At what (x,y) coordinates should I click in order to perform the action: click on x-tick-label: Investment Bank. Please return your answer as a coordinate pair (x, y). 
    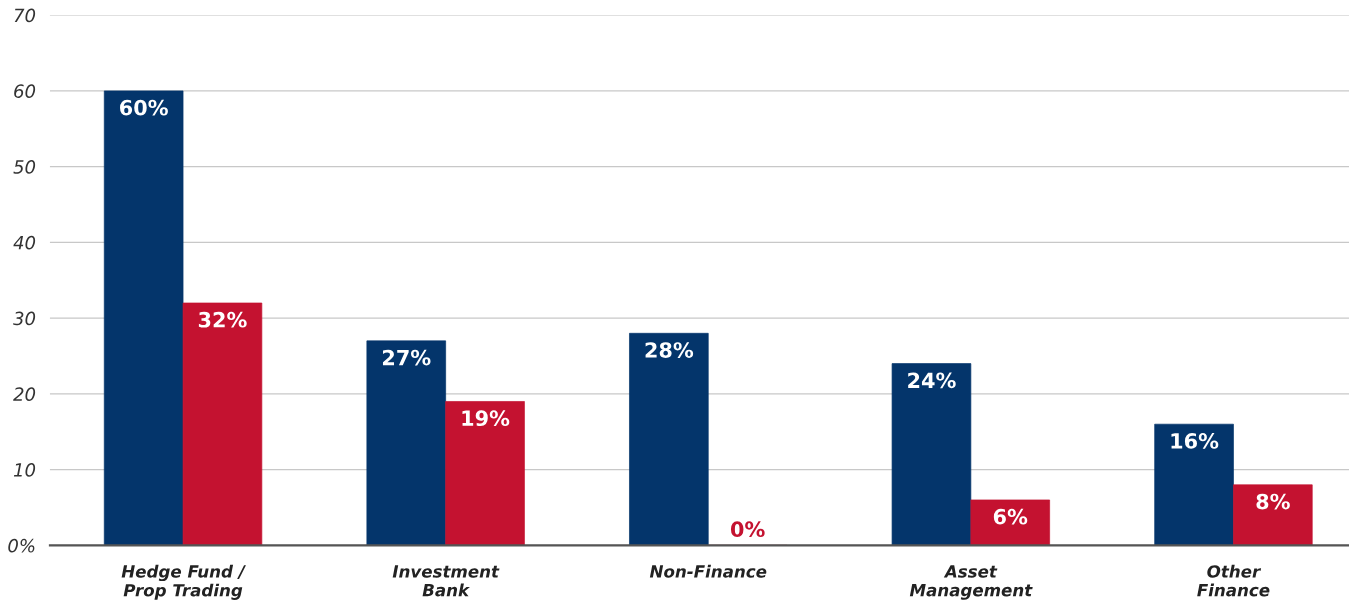
    Looking at the image, I should click on (446, 581).